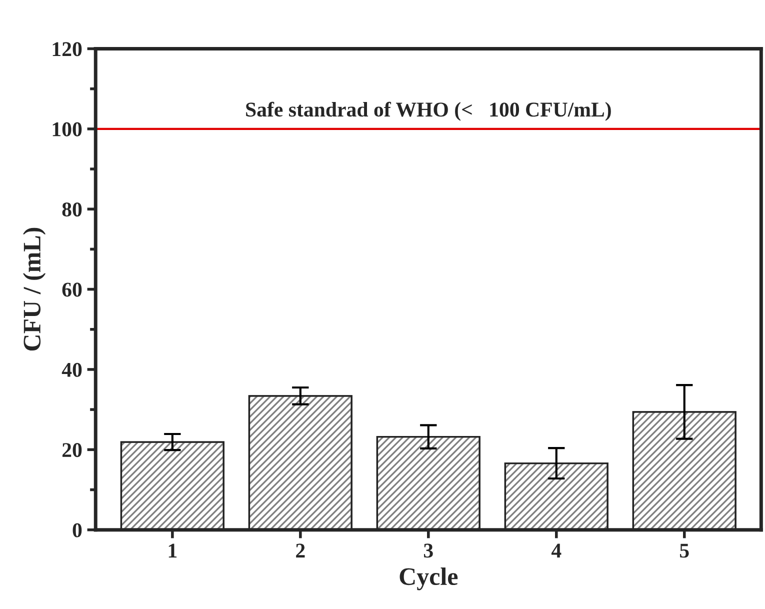 The height and width of the screenshot is (609, 765). What do you see at coordinates (684, 551) in the screenshot?
I see `x-tick-label: 5` at bounding box center [684, 551].